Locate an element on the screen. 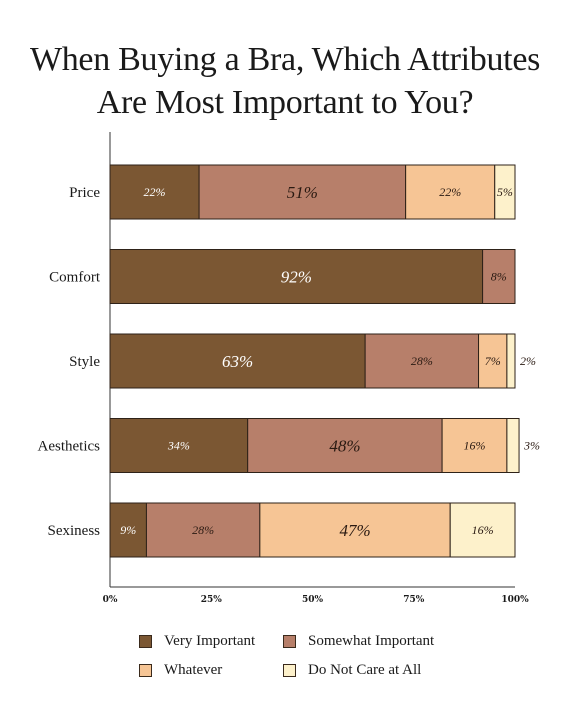  data-label-comfort-somewhat-important: 8% is located at coordinates (499, 277).